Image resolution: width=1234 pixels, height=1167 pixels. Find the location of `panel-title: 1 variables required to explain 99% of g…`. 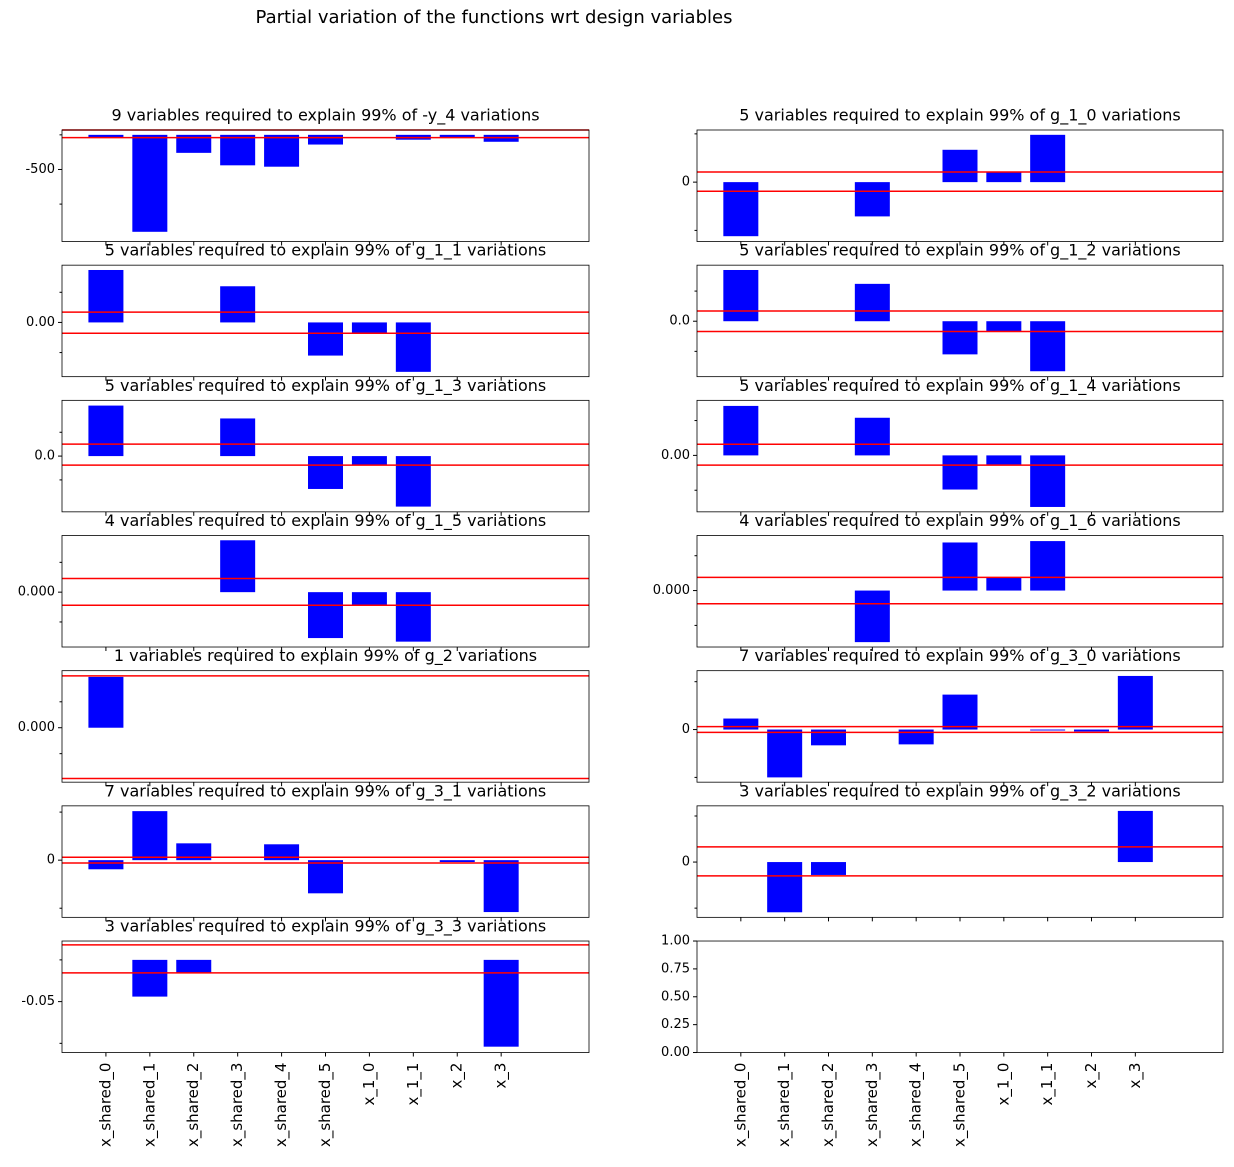

panel-title: 1 variables required to explain 99% of g… is located at coordinates (325, 656).